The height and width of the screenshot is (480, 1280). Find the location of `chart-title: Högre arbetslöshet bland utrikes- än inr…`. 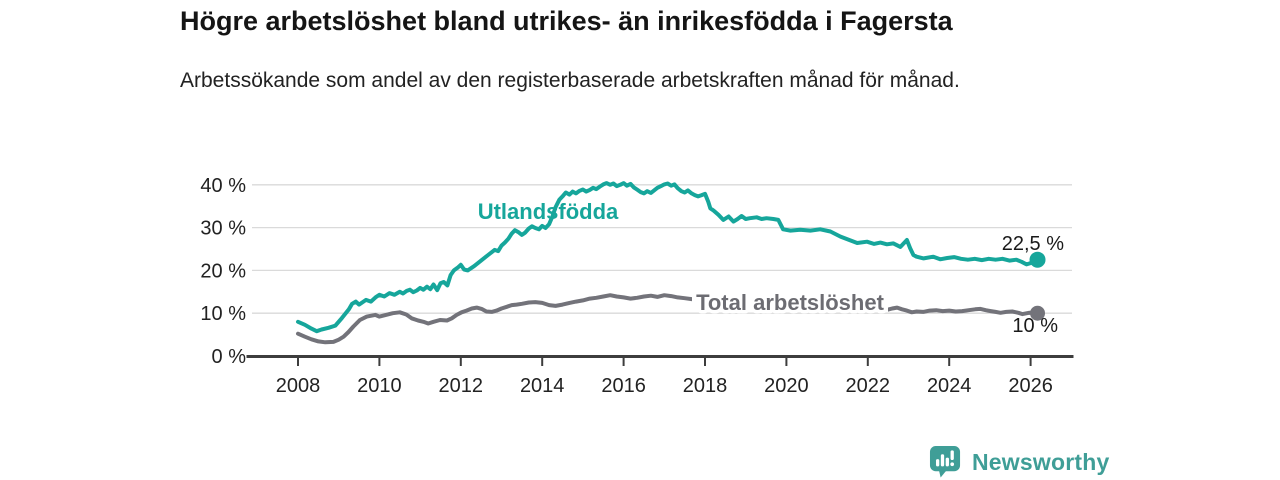

chart-title: Högre arbetslöshet bland utrikes- än inr… is located at coordinates (566, 21).